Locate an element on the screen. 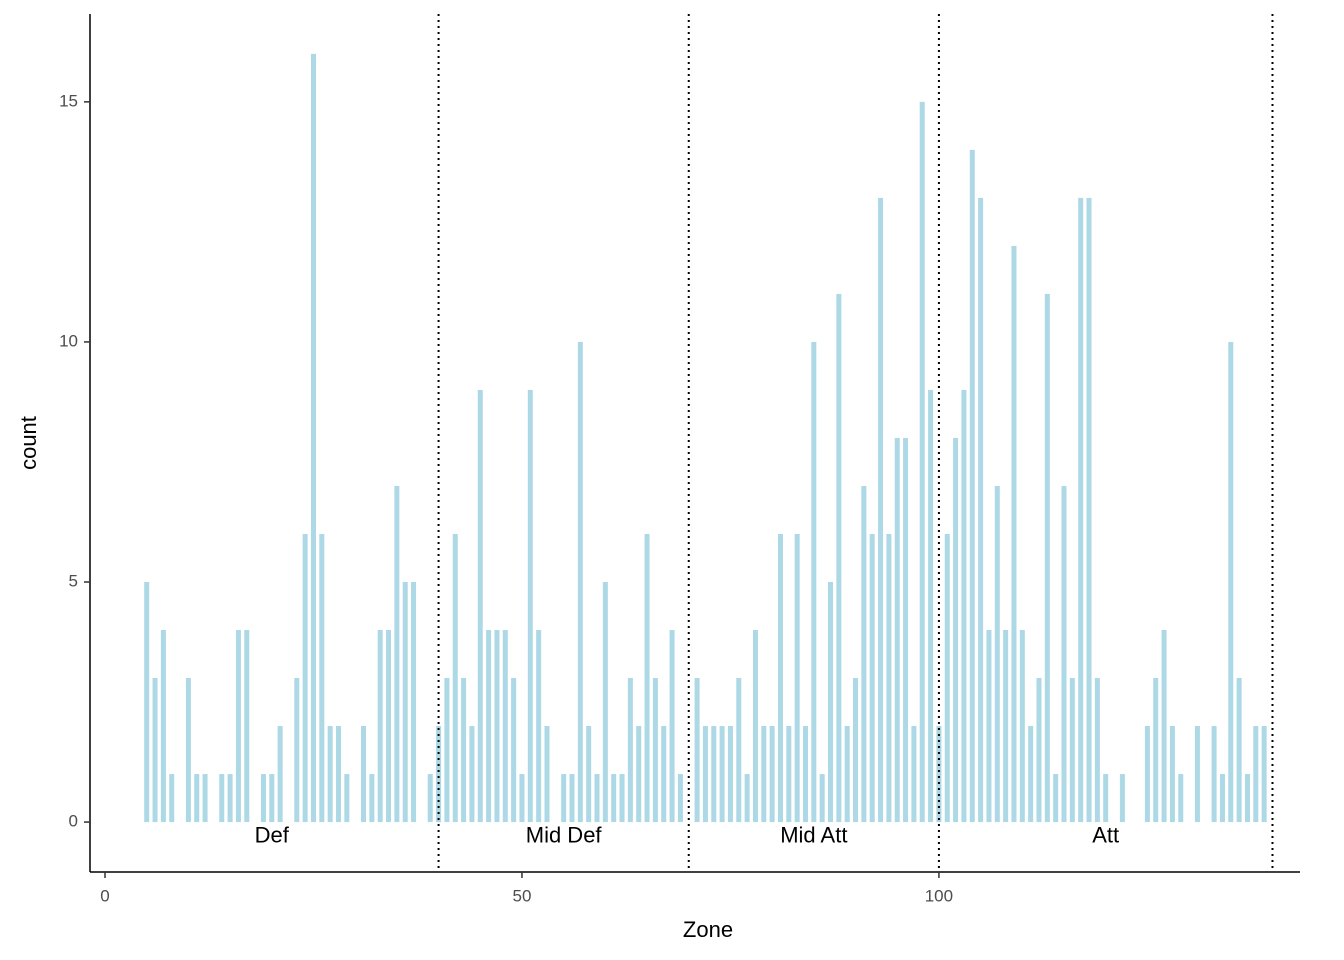 This screenshot has width=1344, height=960. zone-label: Mid Def is located at coordinates (564, 834).